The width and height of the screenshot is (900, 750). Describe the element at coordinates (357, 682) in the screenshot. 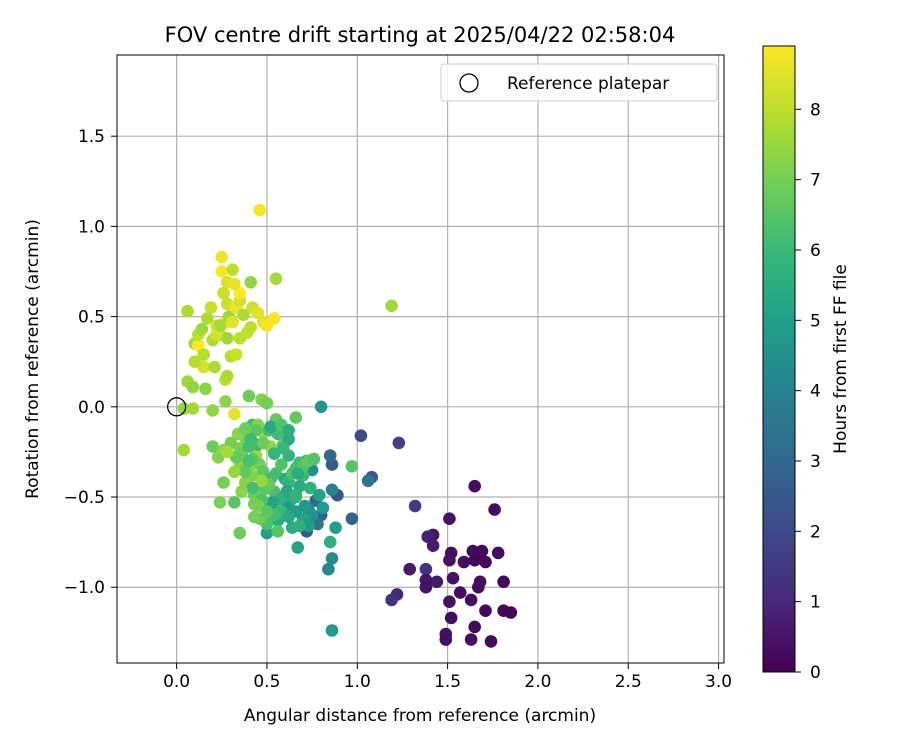

I see `x-tick-label: 1.0` at that location.